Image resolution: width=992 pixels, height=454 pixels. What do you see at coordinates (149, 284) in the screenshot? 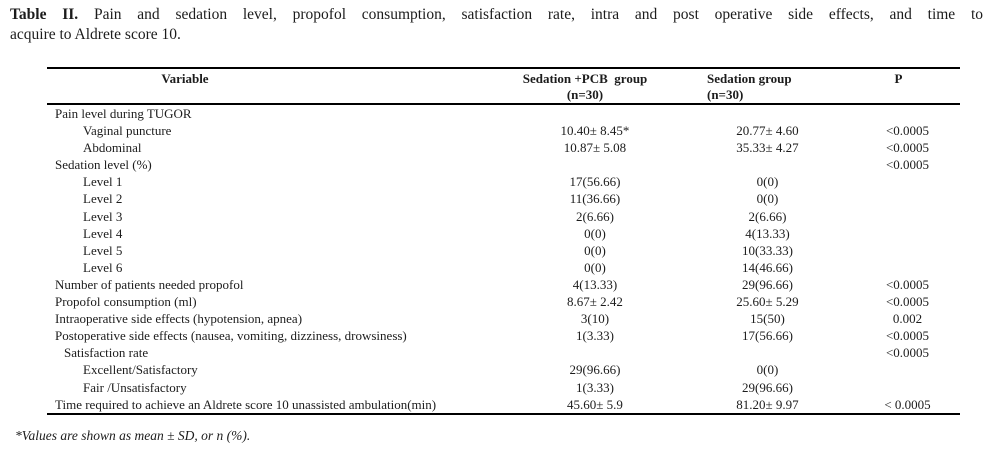
I see `row-variable-label: Number of patients needed propofol` at bounding box center [149, 284].